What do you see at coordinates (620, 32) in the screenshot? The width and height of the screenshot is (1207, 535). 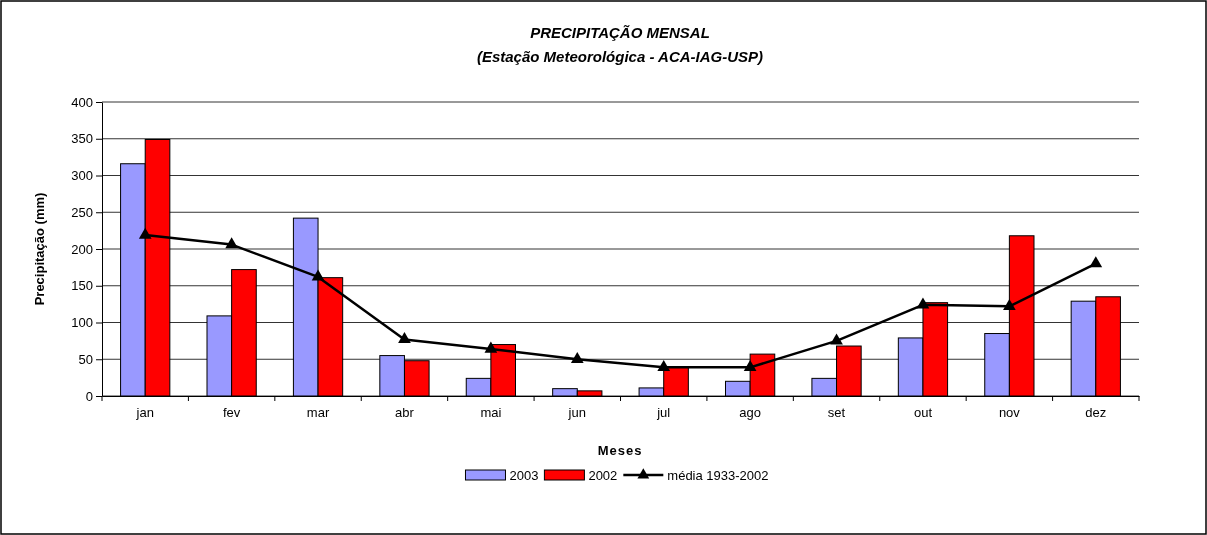 I see `chart-title: PRECIPITAÇÃO MENSAL` at bounding box center [620, 32].